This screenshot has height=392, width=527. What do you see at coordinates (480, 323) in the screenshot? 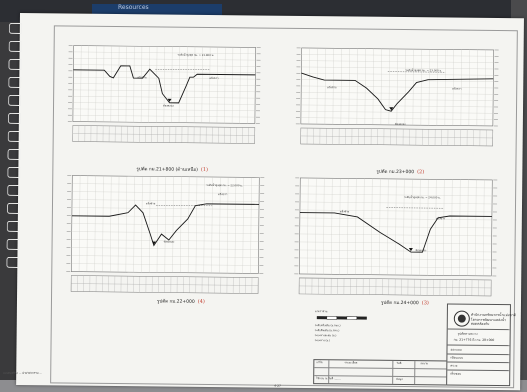
I see `agency-line-3: สอดคล้องกับ` at bounding box center [480, 323].